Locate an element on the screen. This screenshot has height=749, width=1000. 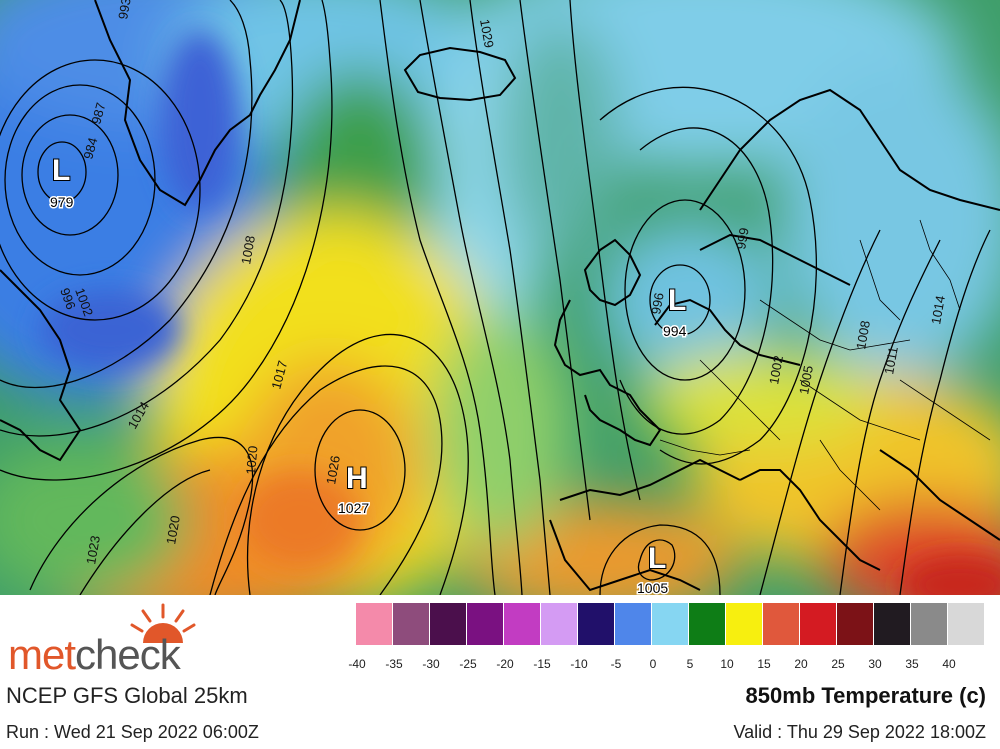
valid-time: Valid : Thu 29 Sep 2022 18:00Z is located at coordinates (859, 732).